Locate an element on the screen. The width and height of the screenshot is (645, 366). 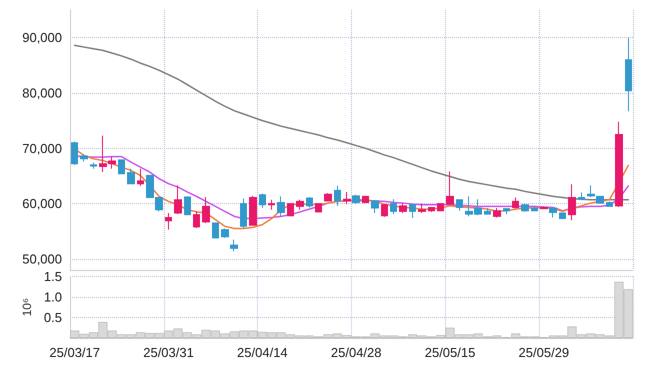
y-tick-label: 80,000 is located at coordinates (42, 92).